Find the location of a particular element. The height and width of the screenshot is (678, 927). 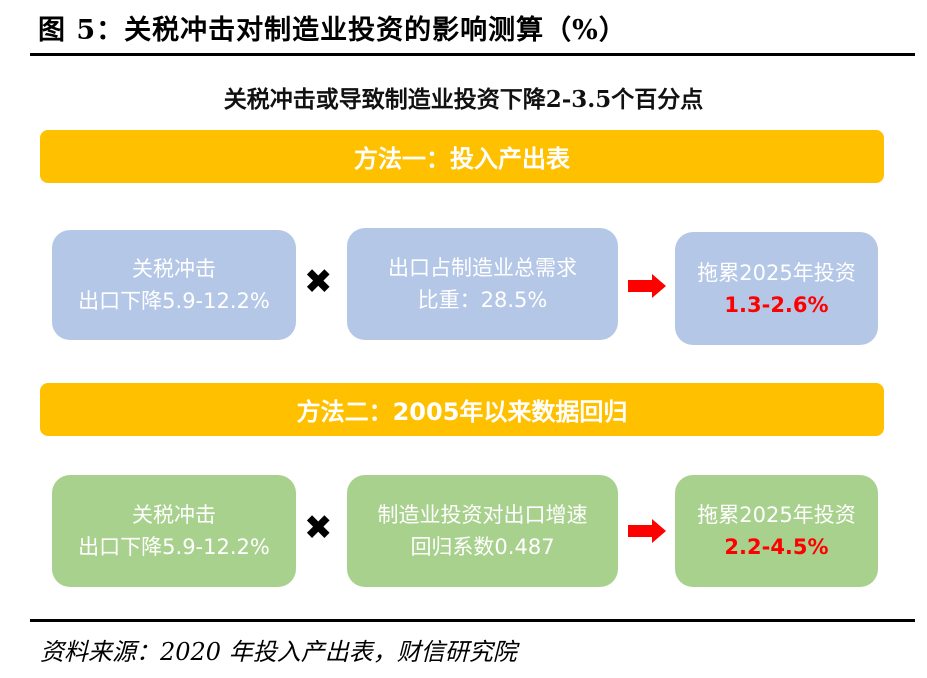

method1-banner: 方法一：投入产出表 is located at coordinates (462, 156).